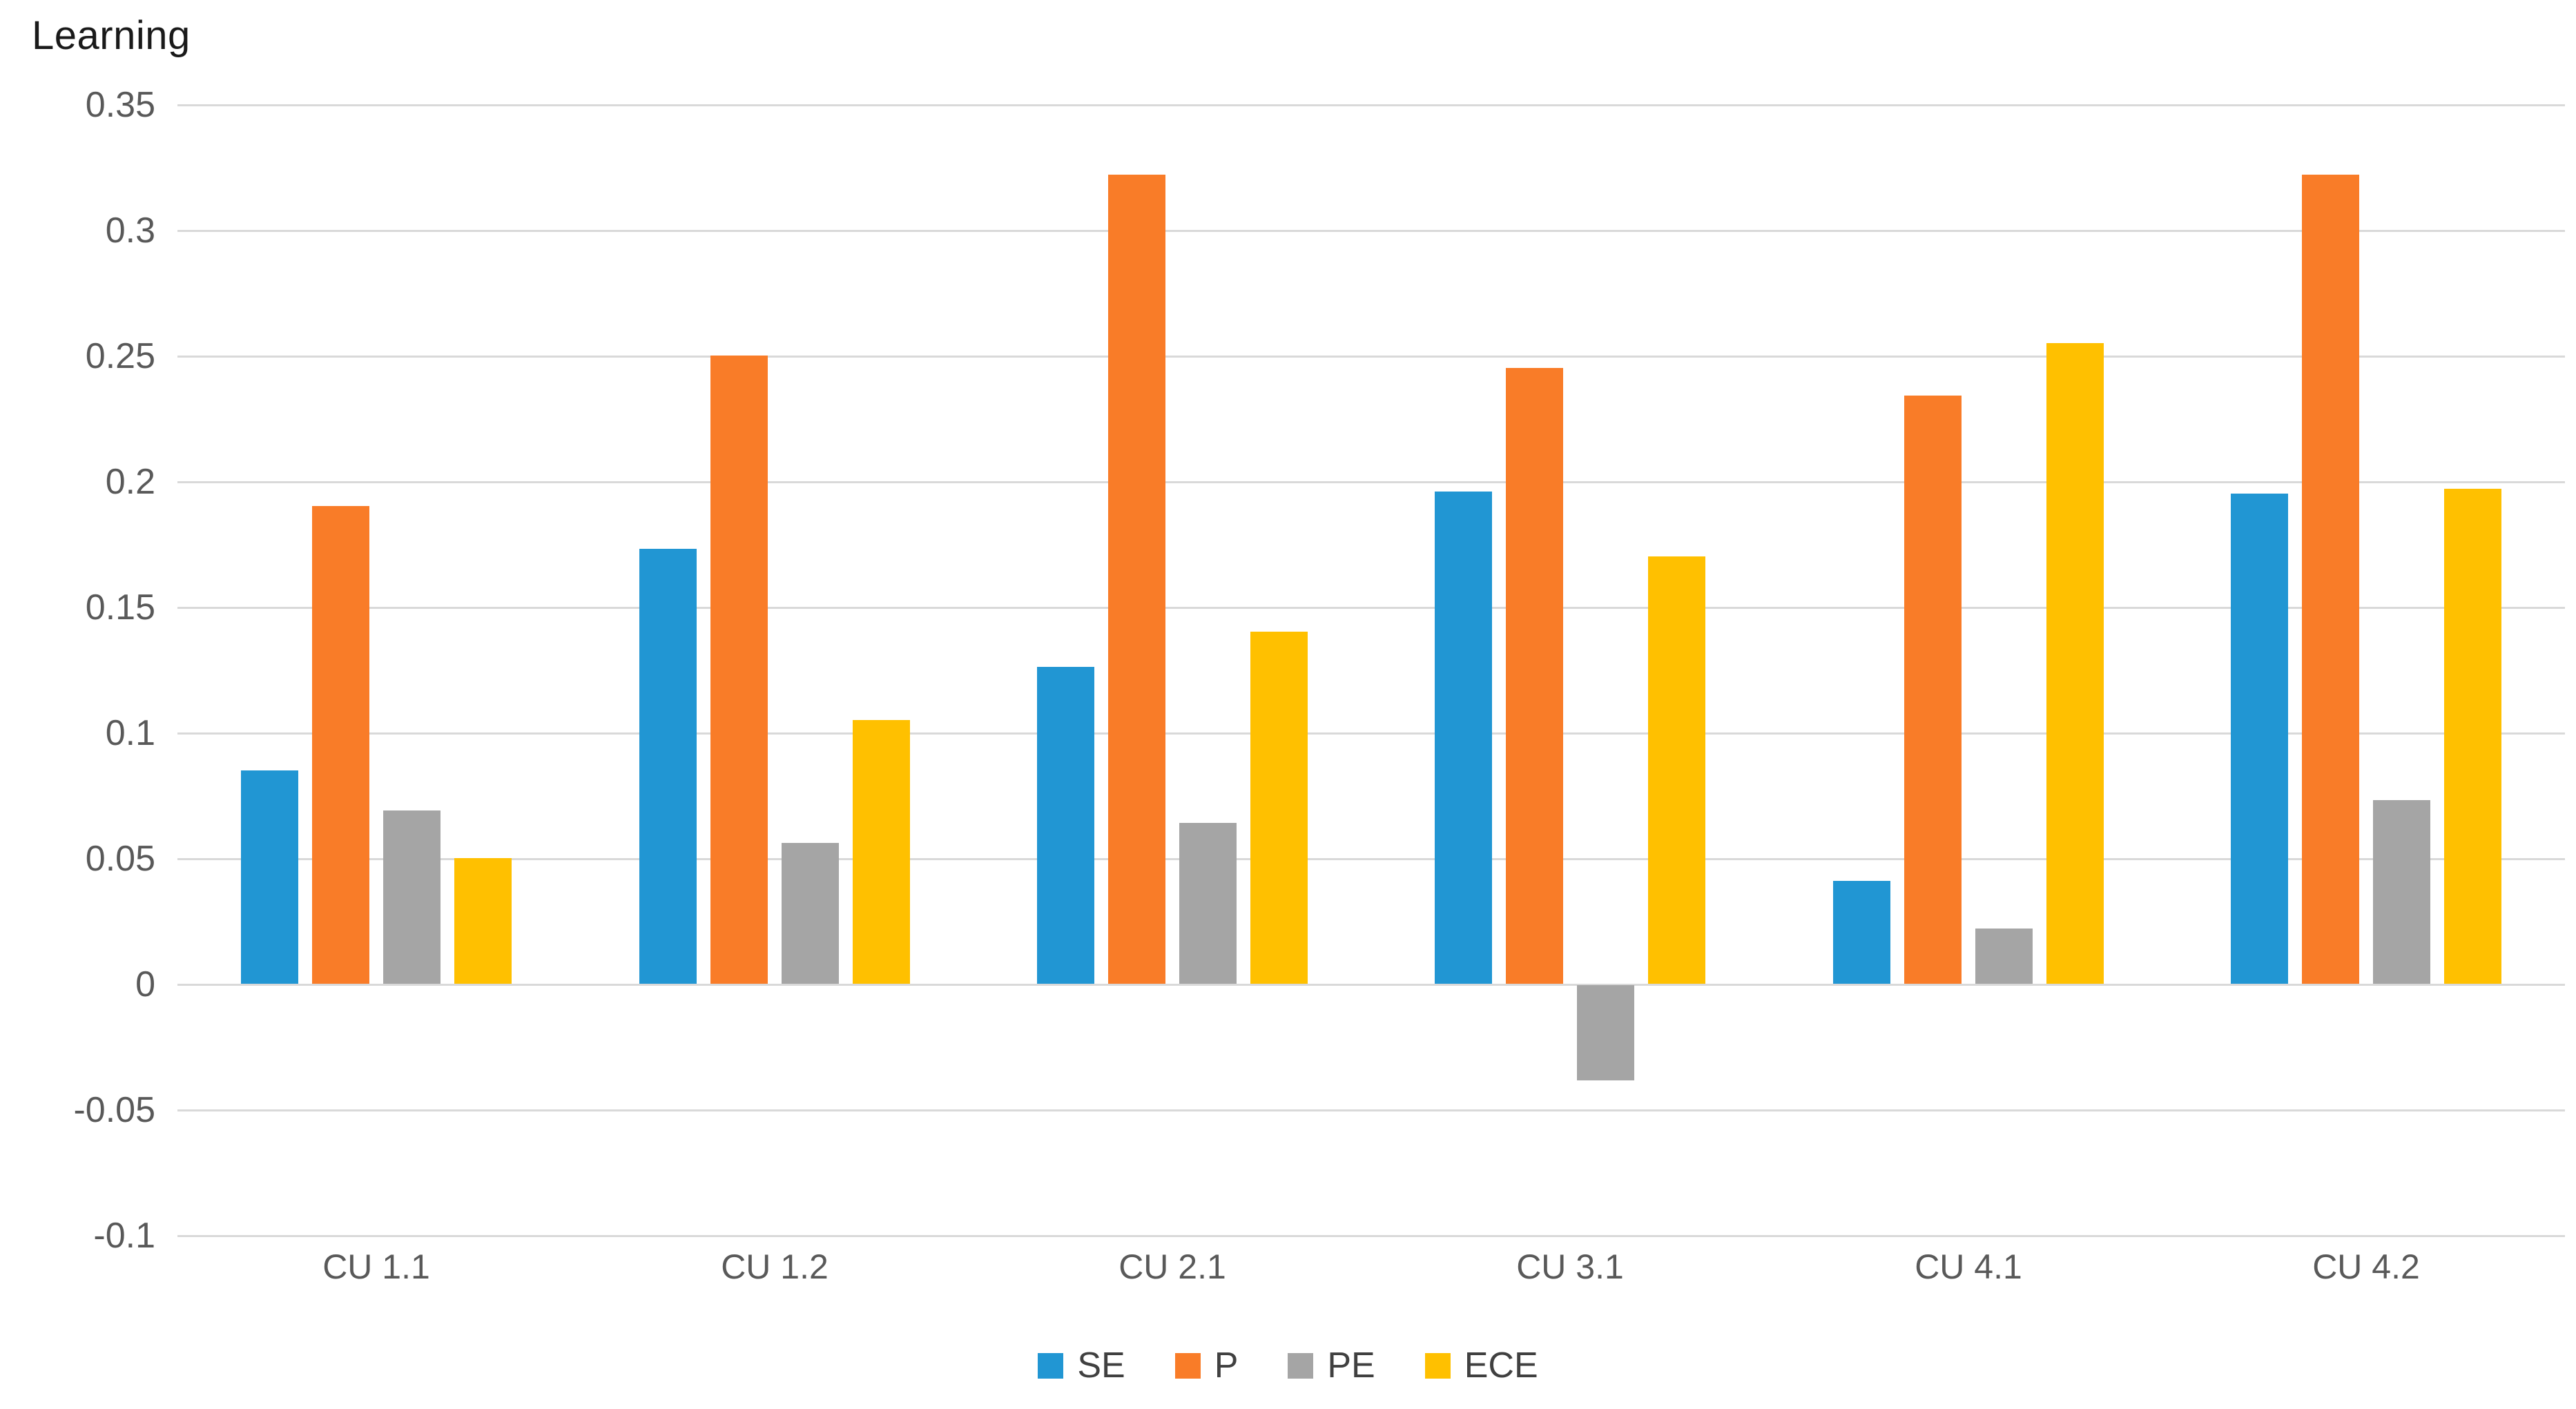  What do you see at coordinates (2330, 579) in the screenshot?
I see `bar-P-CU4.2` at bounding box center [2330, 579].